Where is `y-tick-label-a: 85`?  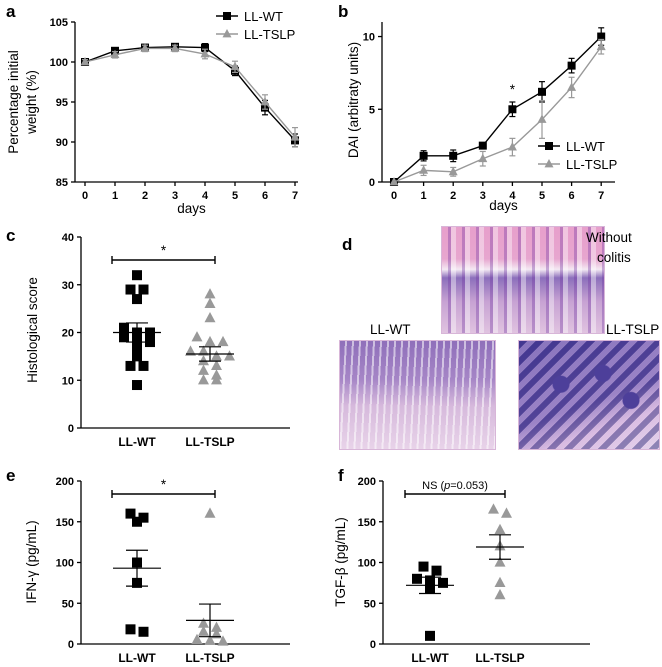 y-tick-label-a: 85 is located at coordinates (62, 183).